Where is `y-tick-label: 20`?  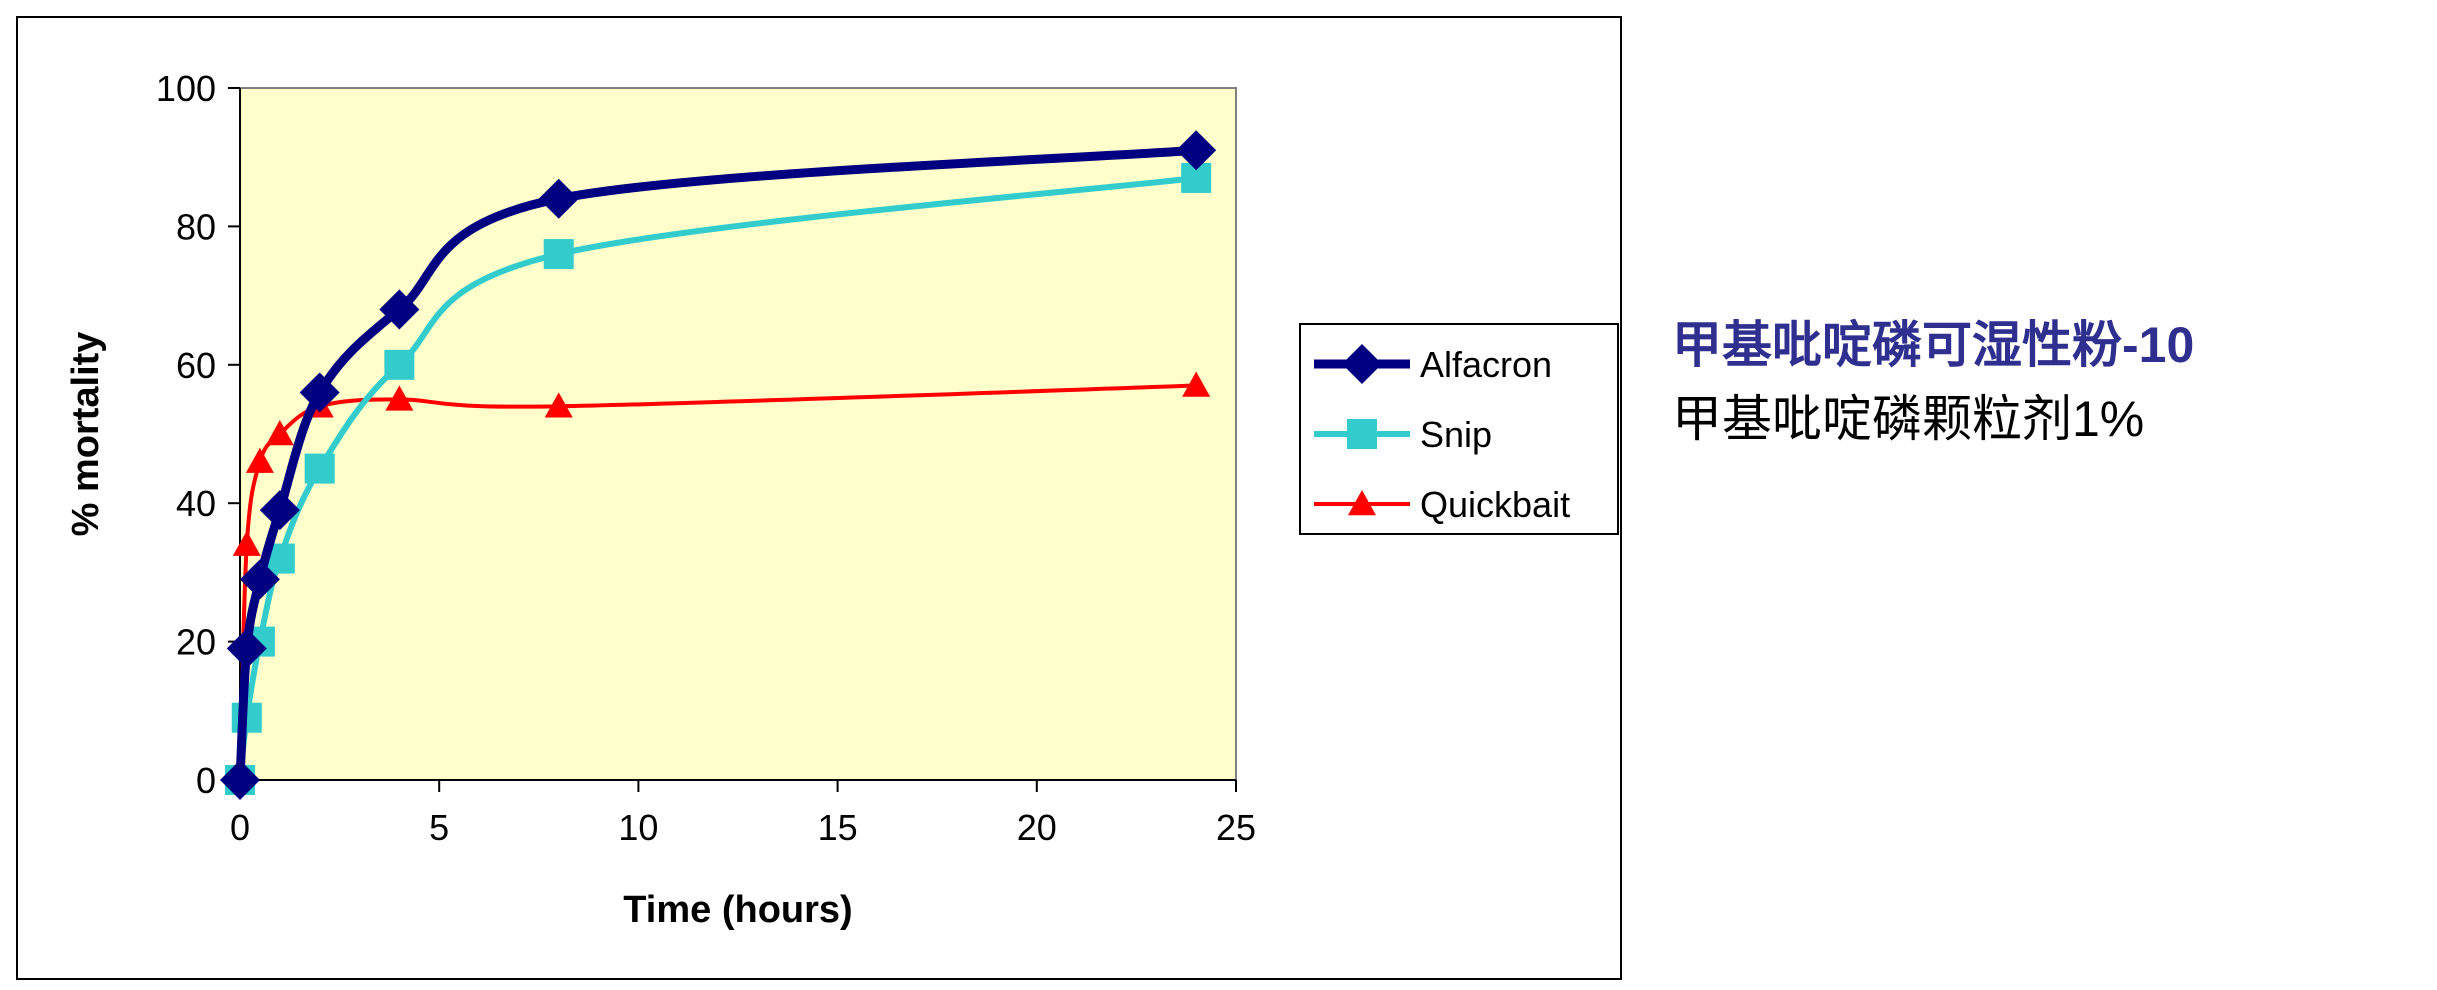
y-tick-label: 20 is located at coordinates (196, 642).